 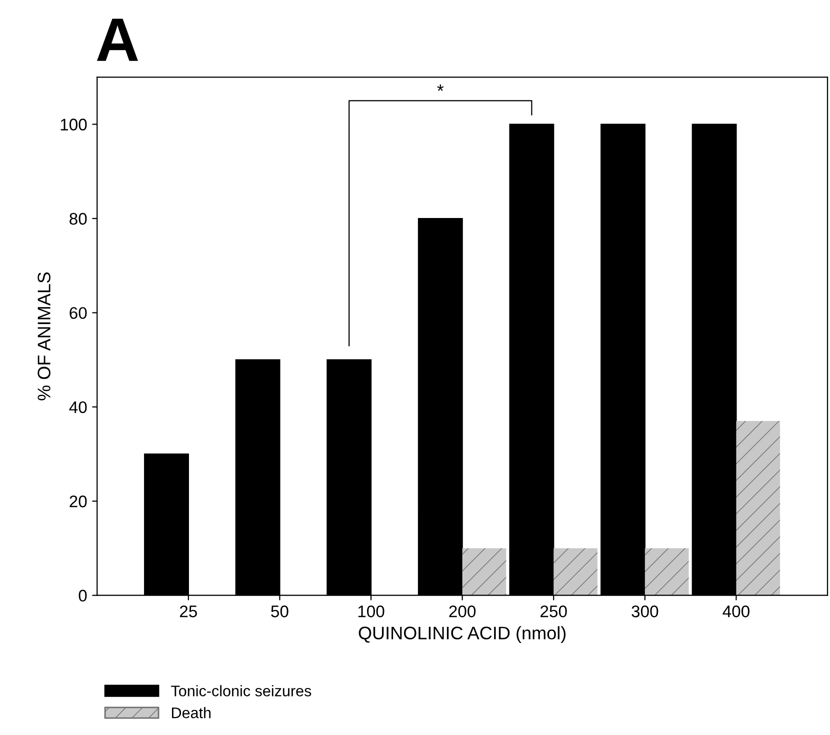 What do you see at coordinates (279, 612) in the screenshot?
I see `x-tick-label: 50` at bounding box center [279, 612].